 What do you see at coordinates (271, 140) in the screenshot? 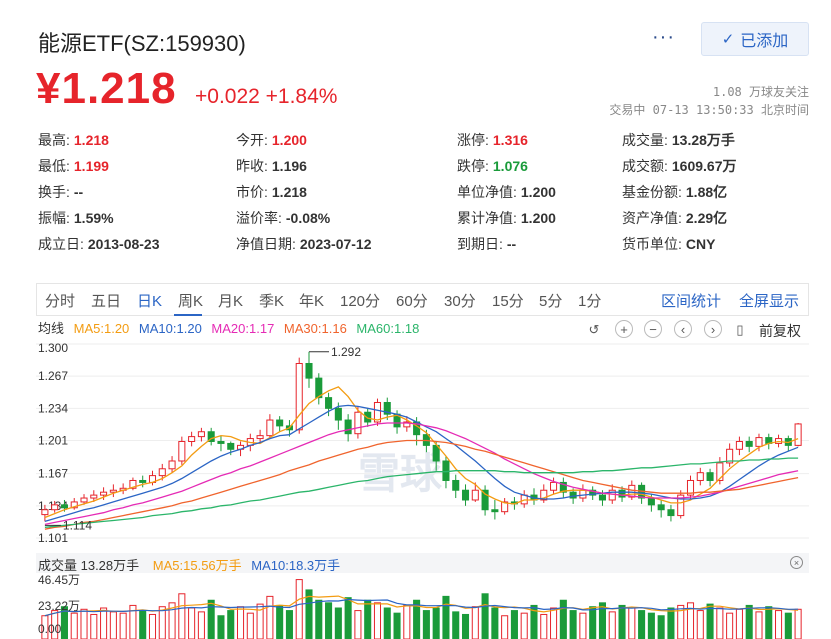
I see `stat-item: 今开: 1.200` at bounding box center [271, 140].